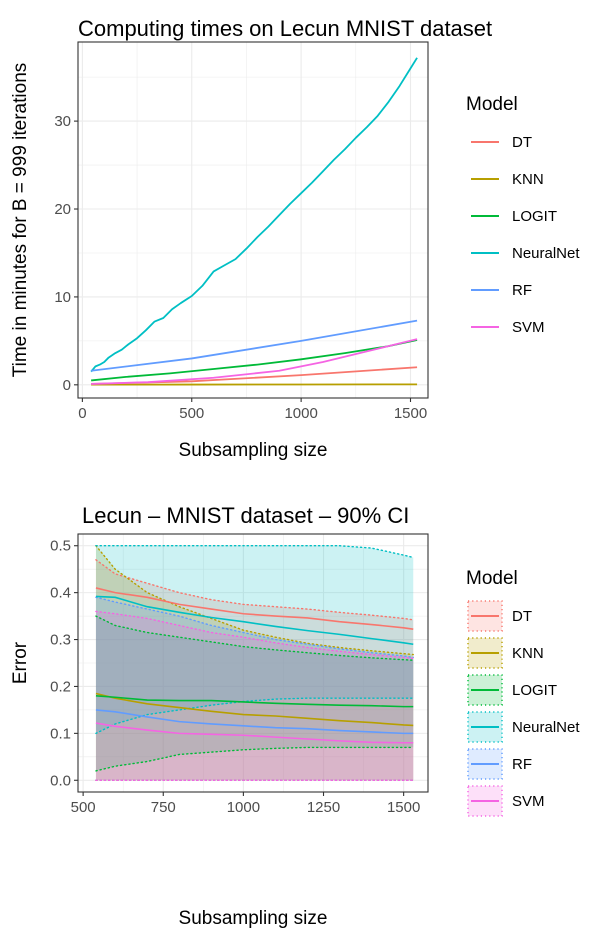 The height and width of the screenshot is (934, 611). Describe the element at coordinates (285, 28) in the screenshot. I see `chart-title: Computing times on Lecun MNIST dataset` at that location.